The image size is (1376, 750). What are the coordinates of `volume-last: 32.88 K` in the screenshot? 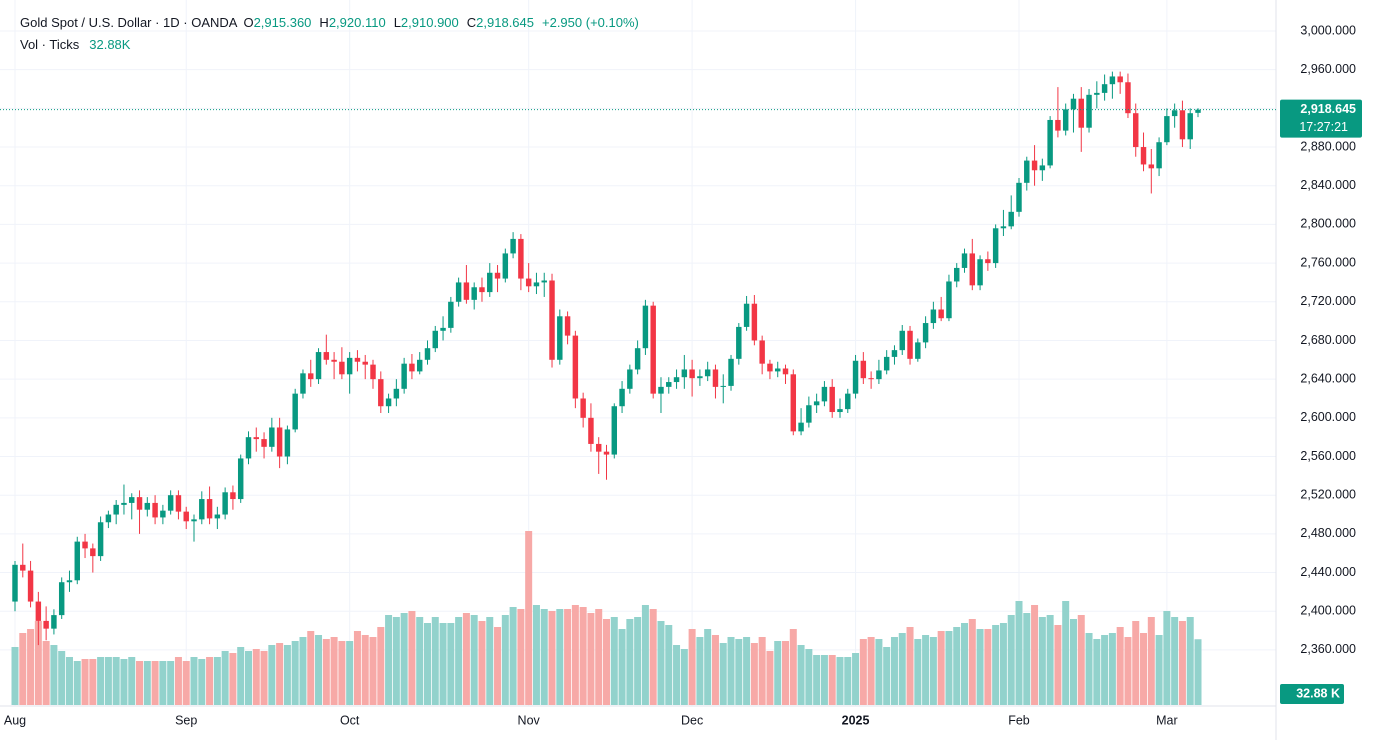 It's located at (1318, 693).